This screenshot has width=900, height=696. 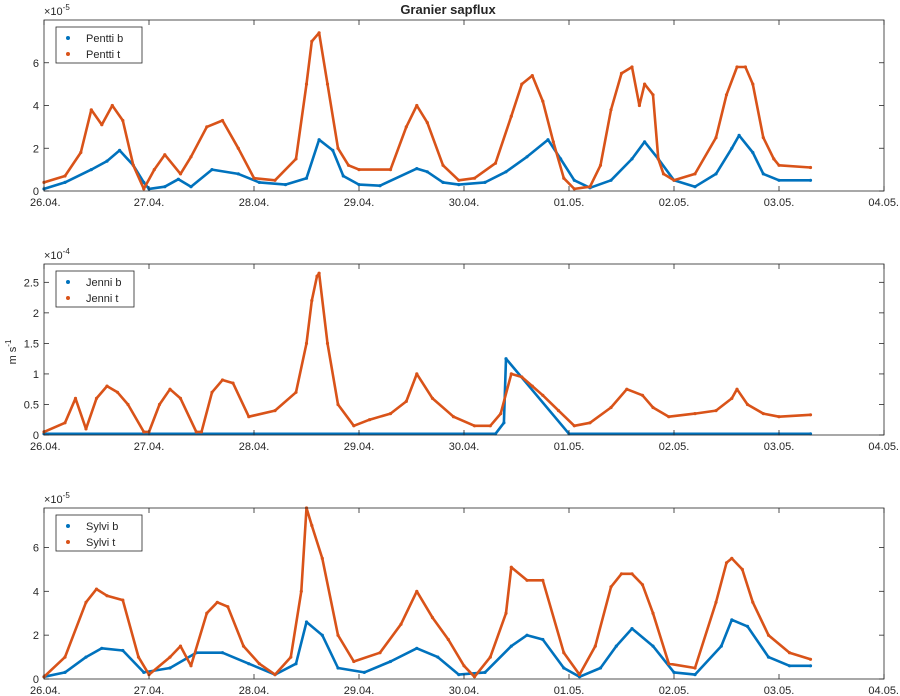 I want to click on legend-label: Jenni b, so click(x=103, y=283).